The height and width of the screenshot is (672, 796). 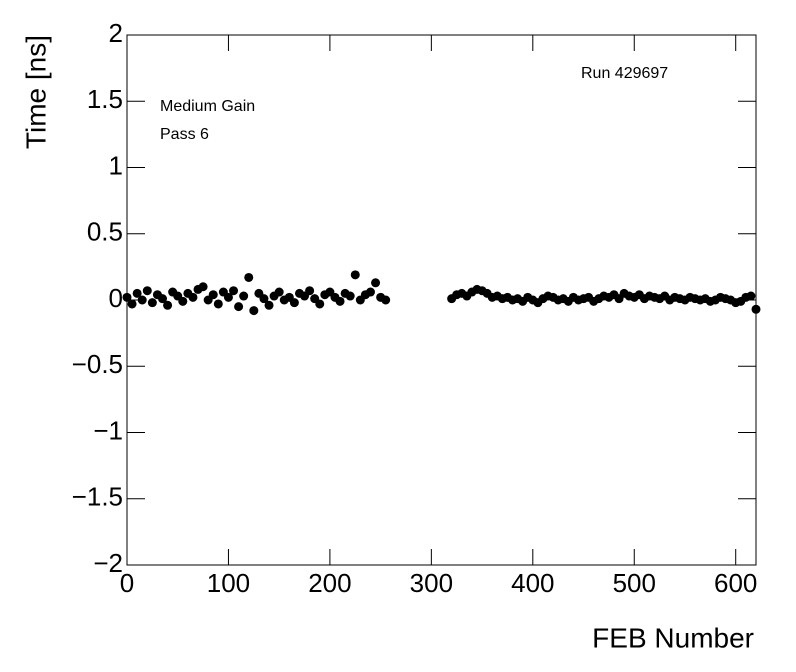 I want to click on y-tick-label: −0.5, so click(x=97, y=364).